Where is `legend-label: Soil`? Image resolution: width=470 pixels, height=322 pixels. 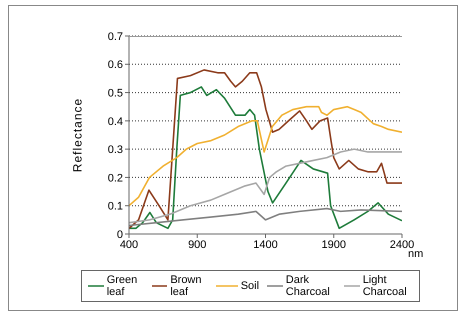 legend-label: Soil is located at coordinates (250, 286).